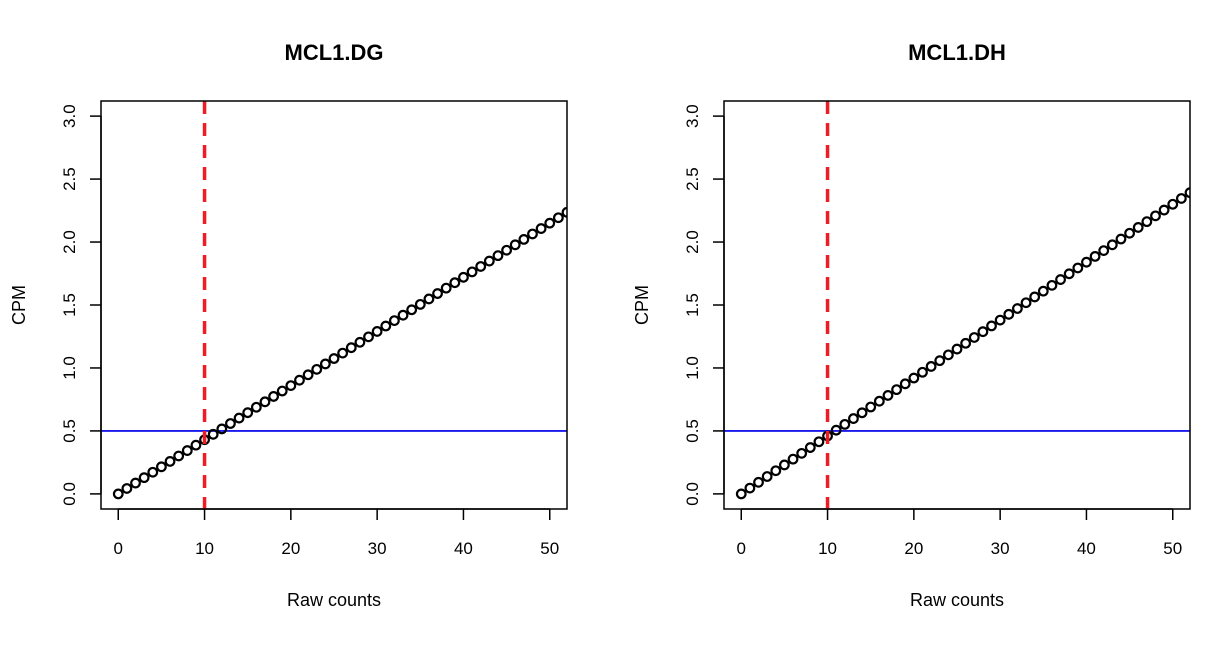 This screenshot has height=660, width=1232. I want to click on x-tick-label: 10, so click(204, 548).